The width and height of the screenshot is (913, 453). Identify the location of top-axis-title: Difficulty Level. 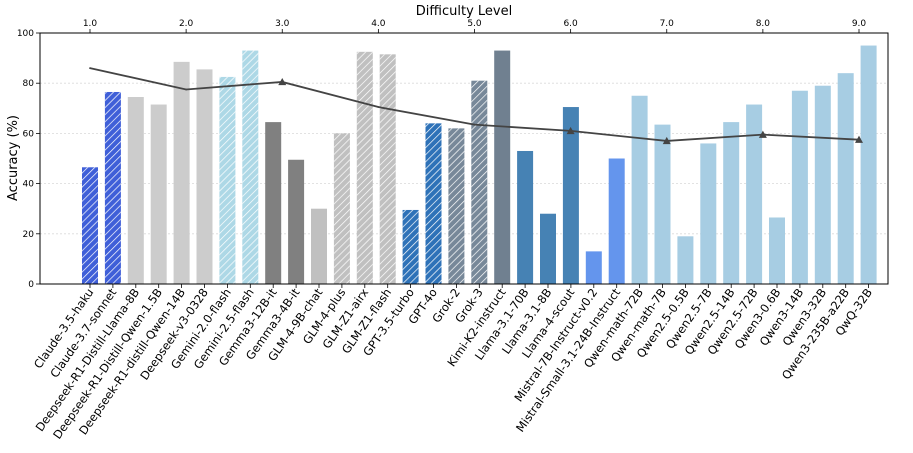
(464, 11).